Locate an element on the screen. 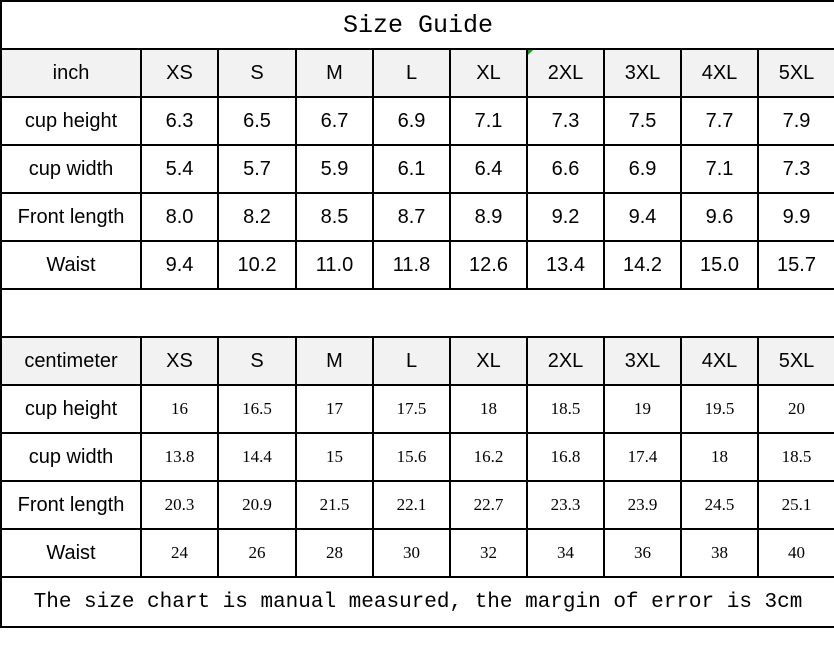  inch-measurement-row: cup height 6.3 6.5 6.7 6.9 7.1 7.3 7.5 7.7 7.9 is located at coordinates (417, 121).